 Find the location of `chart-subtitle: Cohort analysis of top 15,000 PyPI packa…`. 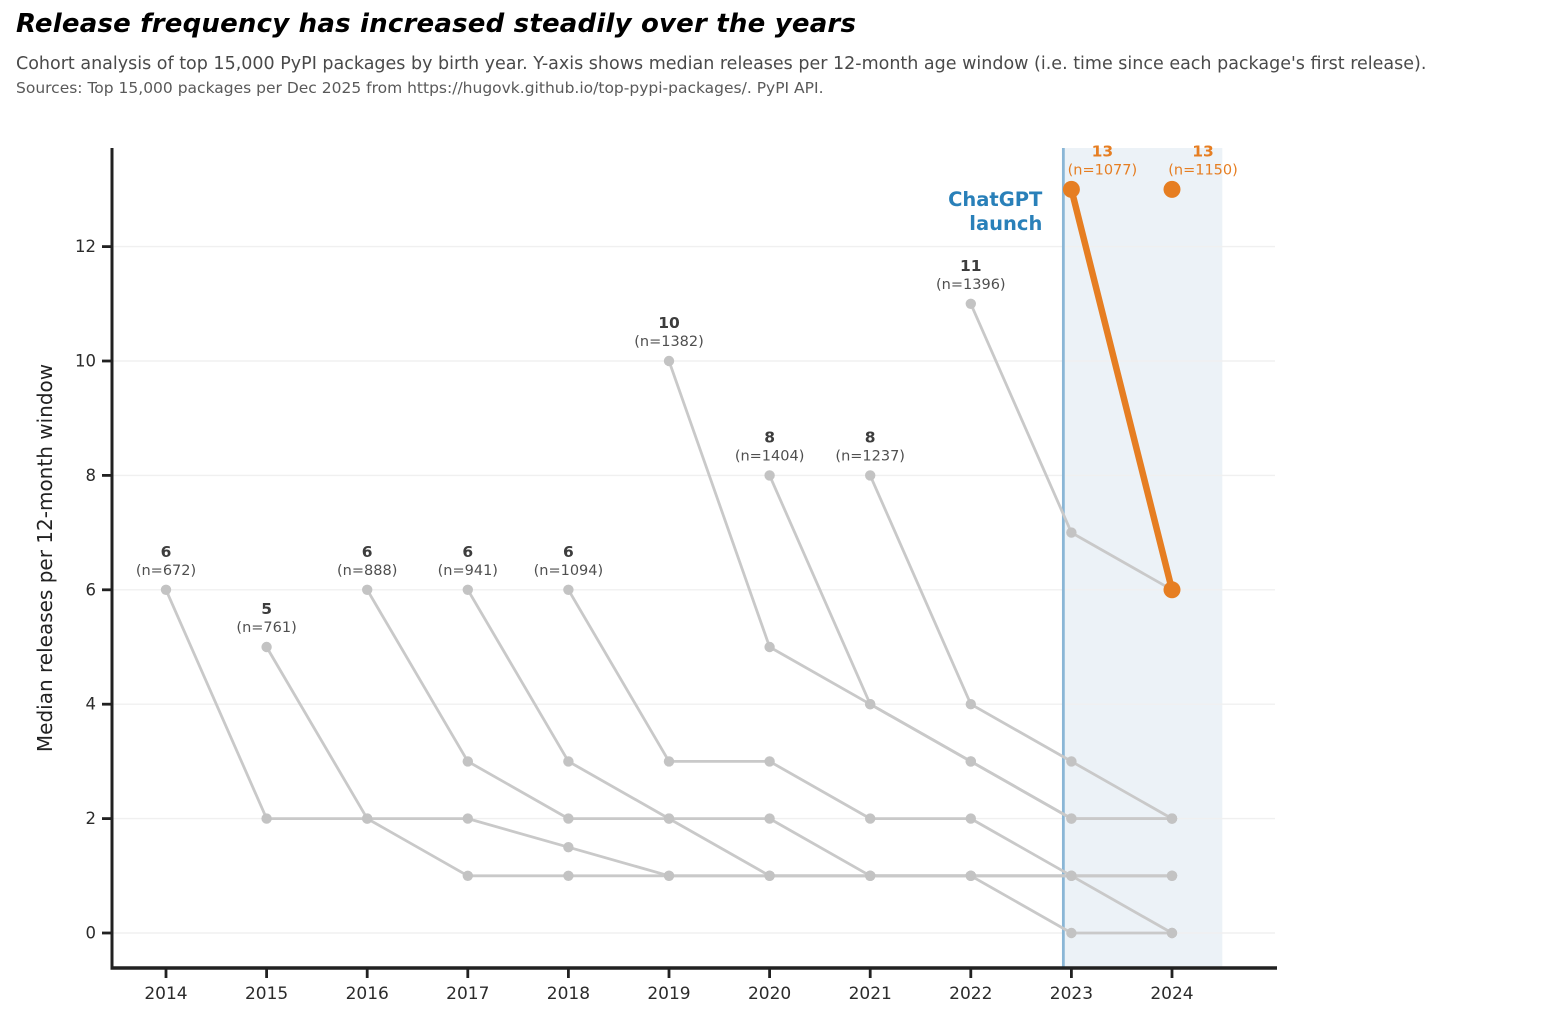

chart-subtitle: Cohort analysis of top 15,000 PyPI packa… is located at coordinates (721, 64).